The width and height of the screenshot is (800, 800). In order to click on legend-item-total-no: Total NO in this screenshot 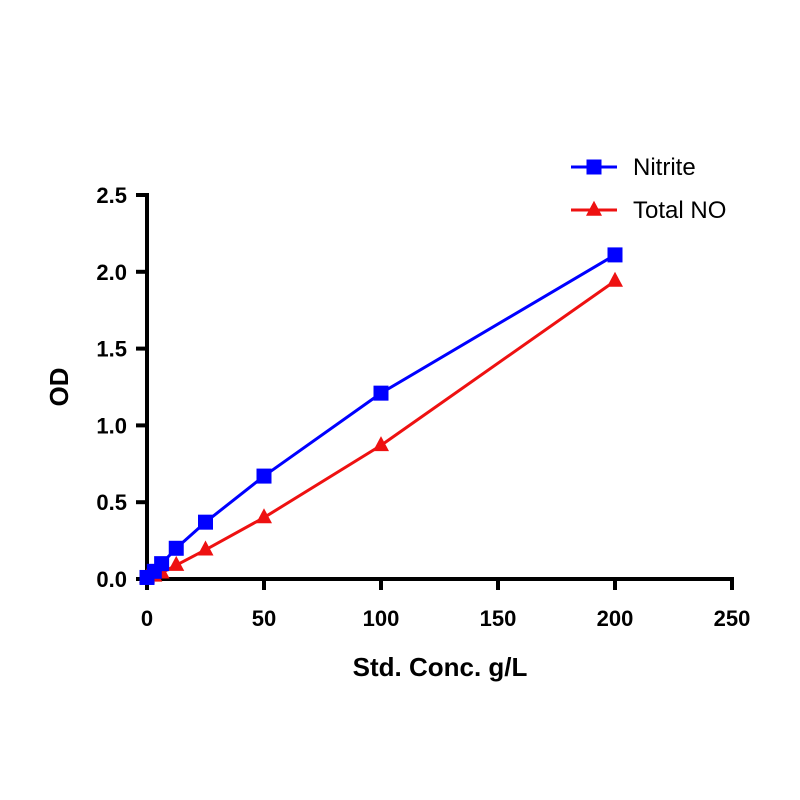, I will do `click(648, 210)`.